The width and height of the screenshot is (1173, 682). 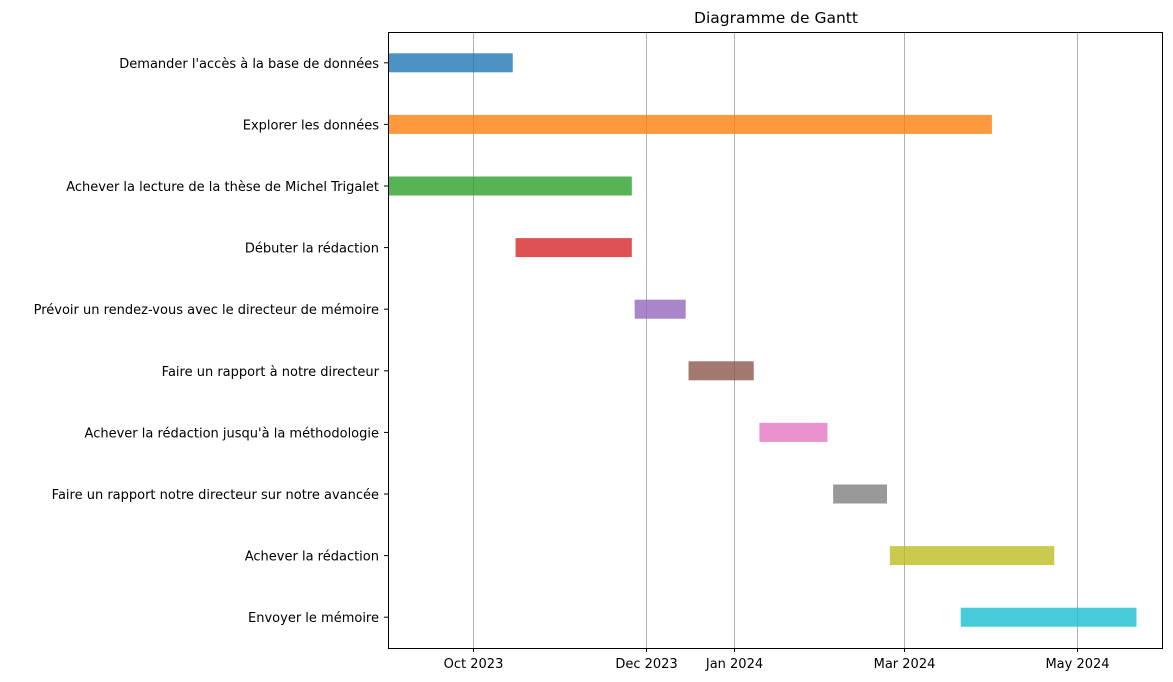 What do you see at coordinates (776, 18) in the screenshot?
I see `chart-title: Diagramme de Gantt` at bounding box center [776, 18].